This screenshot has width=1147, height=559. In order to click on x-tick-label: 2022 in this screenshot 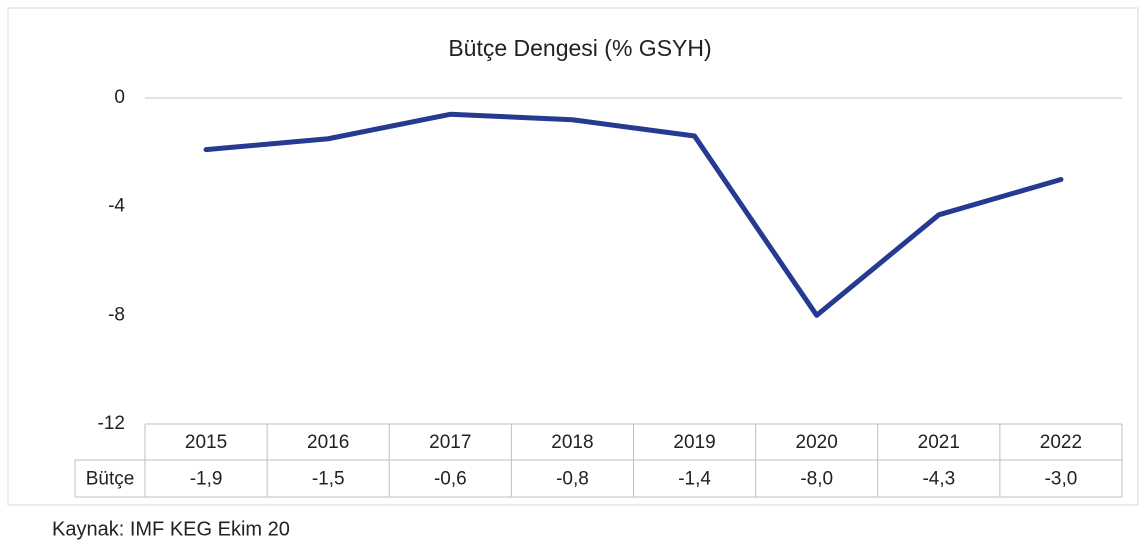, I will do `click(1061, 442)`.